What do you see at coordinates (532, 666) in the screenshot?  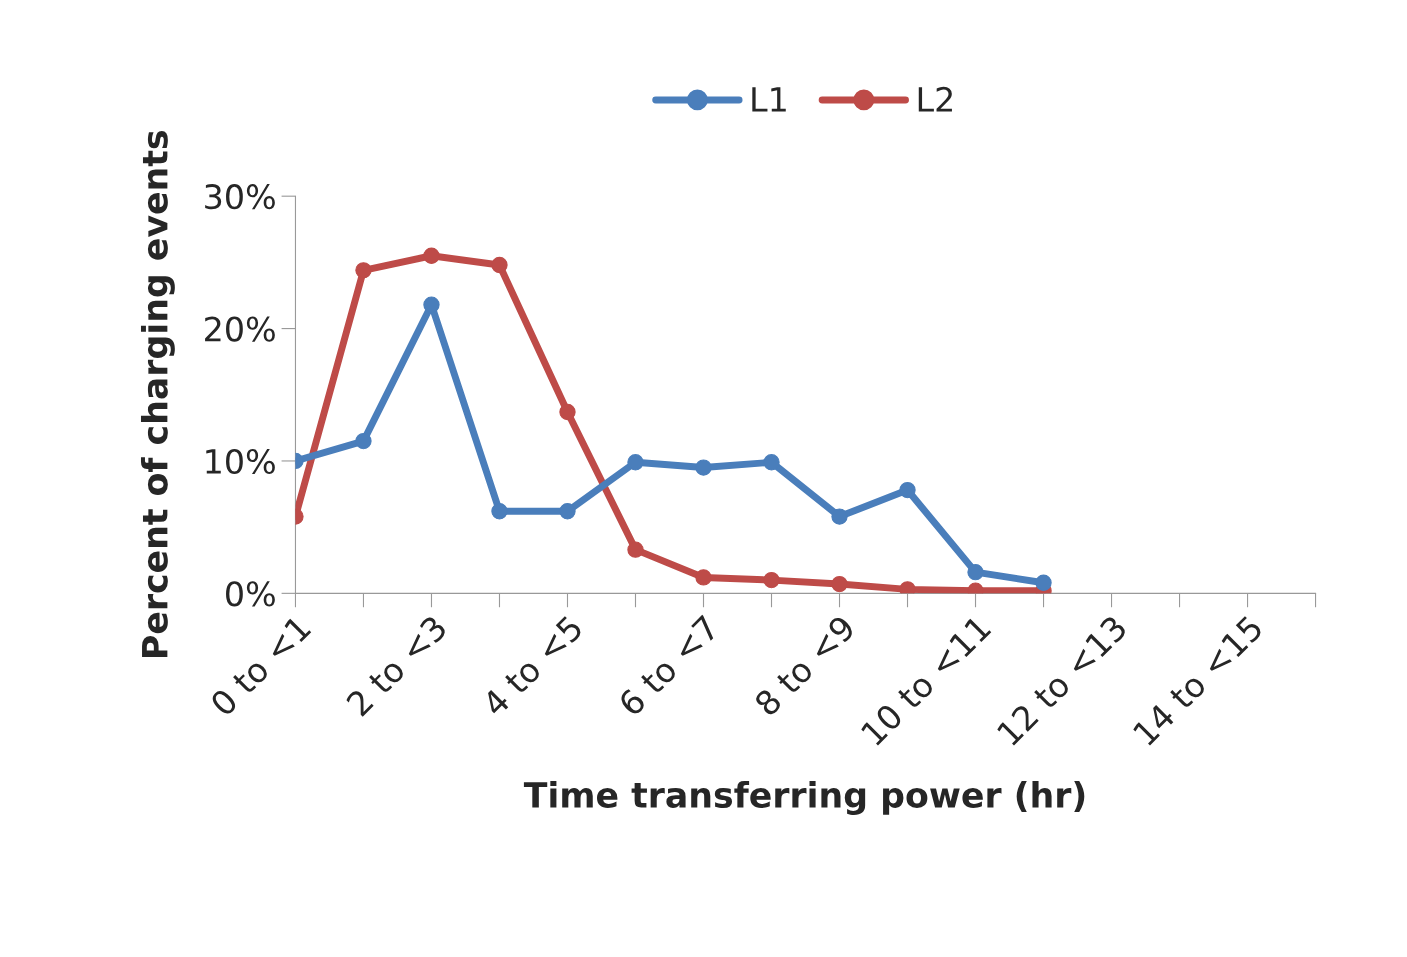 I see `x-tick-label: 4 to <5` at bounding box center [532, 666].